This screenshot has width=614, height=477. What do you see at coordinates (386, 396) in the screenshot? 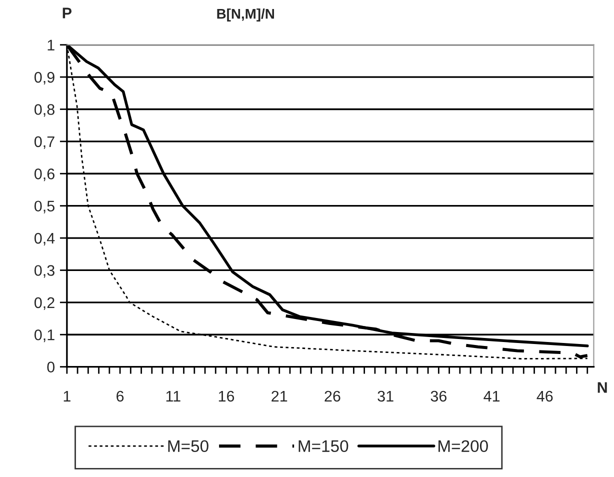
I see `x-tick-label: 31` at bounding box center [386, 396].